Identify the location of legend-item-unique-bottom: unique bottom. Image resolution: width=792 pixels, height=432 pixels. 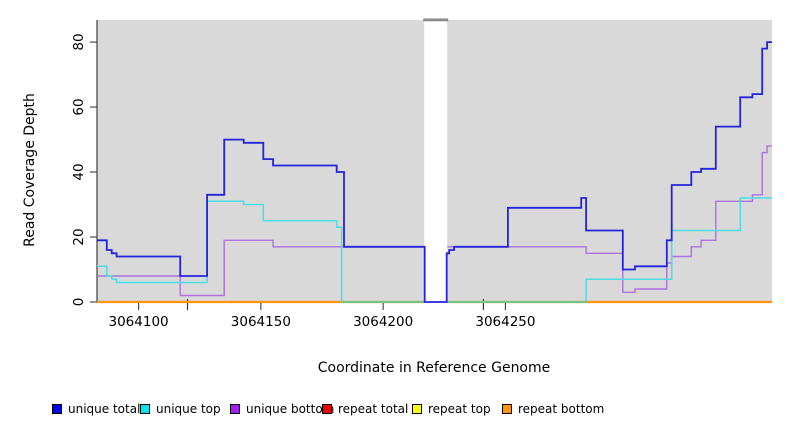
(282, 409).